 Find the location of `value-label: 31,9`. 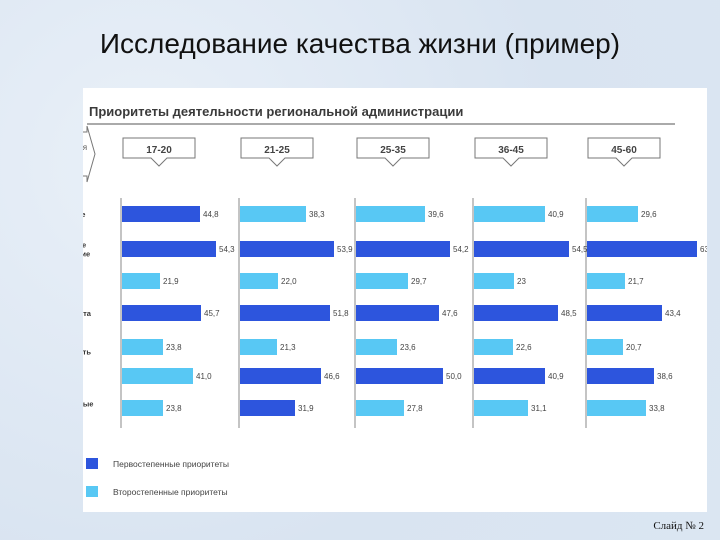

value-label: 31,9 is located at coordinates (306, 408).